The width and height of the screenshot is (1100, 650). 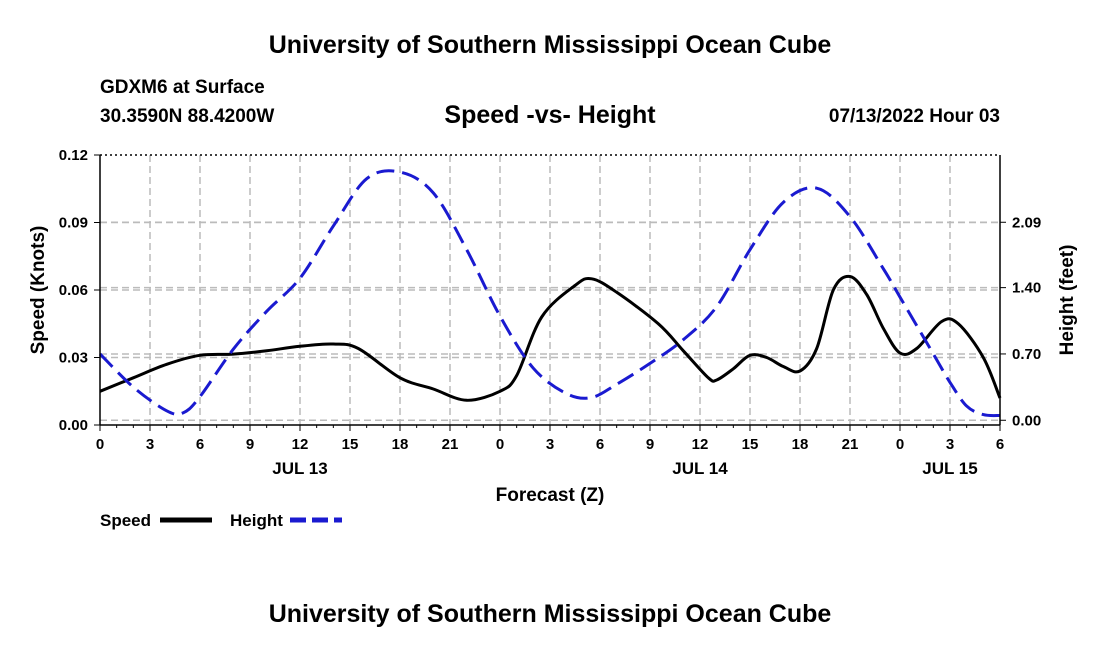 I want to click on y-right-tick-label: 2.09, so click(x=1026, y=222).